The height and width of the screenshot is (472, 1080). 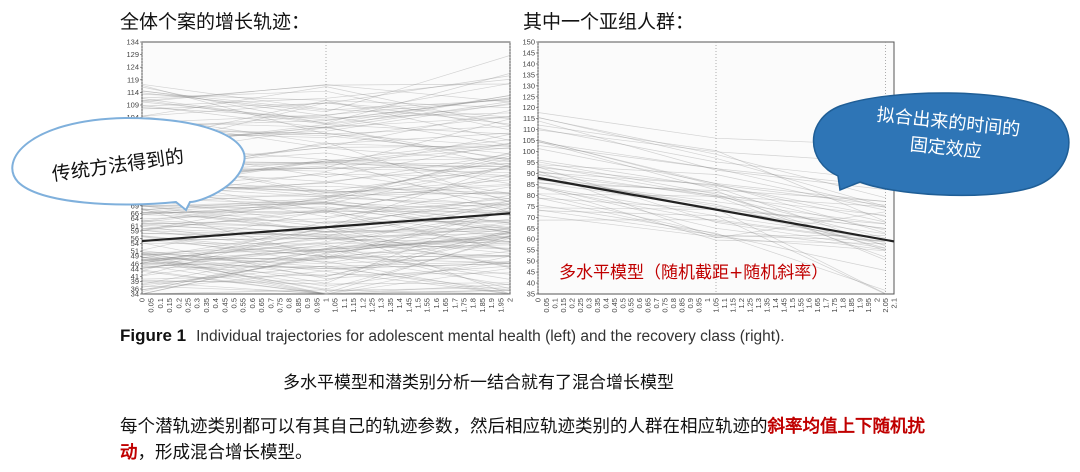 What do you see at coordinates (224, 305) in the screenshot?
I see `x-tick-label: 0.45` at bounding box center [224, 305].